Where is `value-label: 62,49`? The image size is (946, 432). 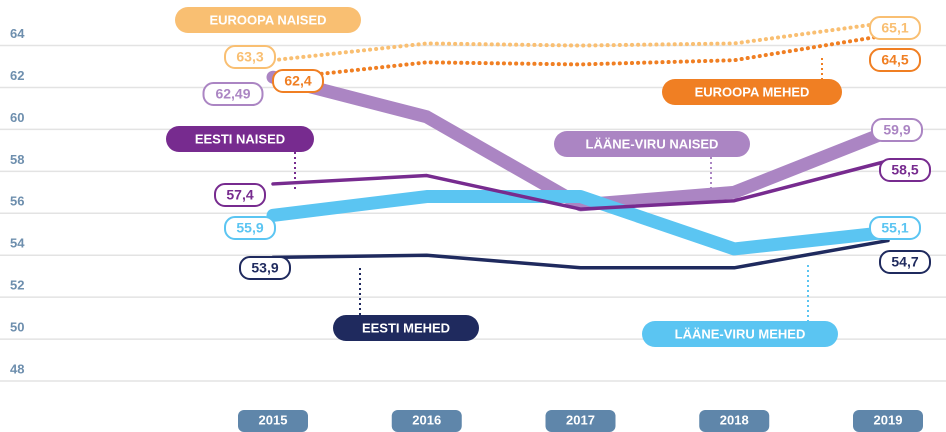
value-label: 62,49 is located at coordinates (232, 94).